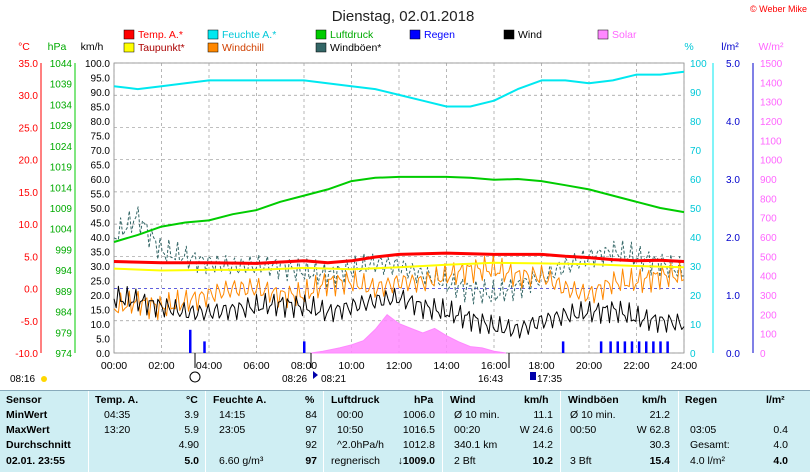  What do you see at coordinates (418, 415) in the screenshot?
I see `pressure-value: 1006.0` at bounding box center [418, 415].